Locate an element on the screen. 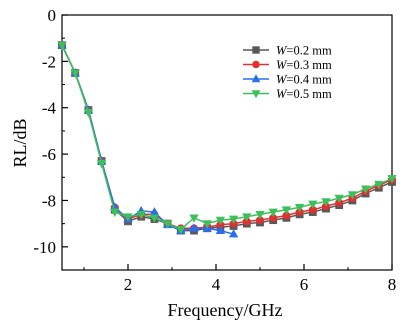  legend-label: W=0.5 mm is located at coordinates (304, 94).